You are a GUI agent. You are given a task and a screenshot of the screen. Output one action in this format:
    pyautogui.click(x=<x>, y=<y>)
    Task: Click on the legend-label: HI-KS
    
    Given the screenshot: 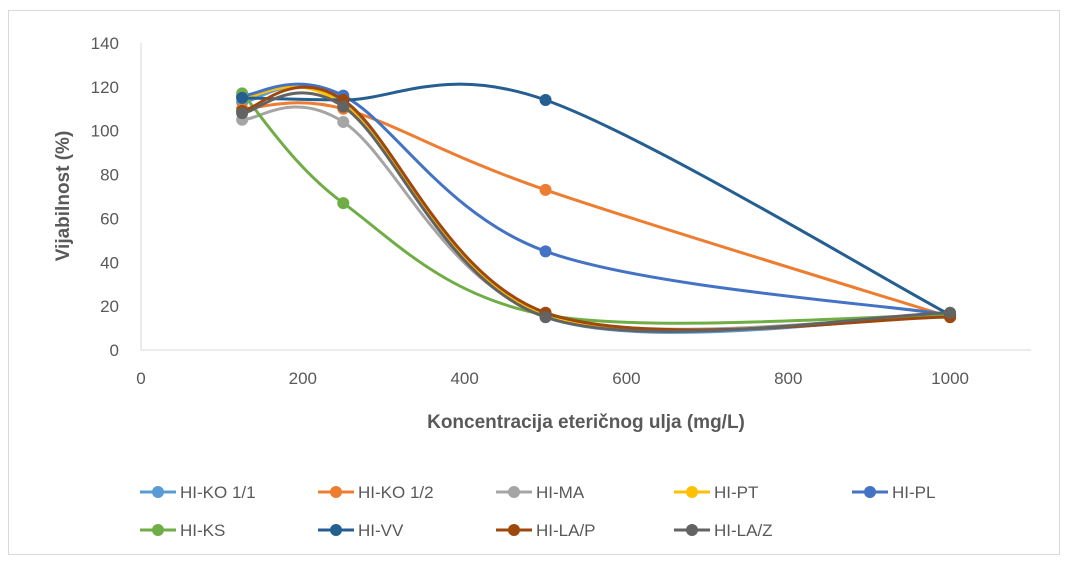 What is the action you would take?
    pyautogui.click(x=202, y=530)
    